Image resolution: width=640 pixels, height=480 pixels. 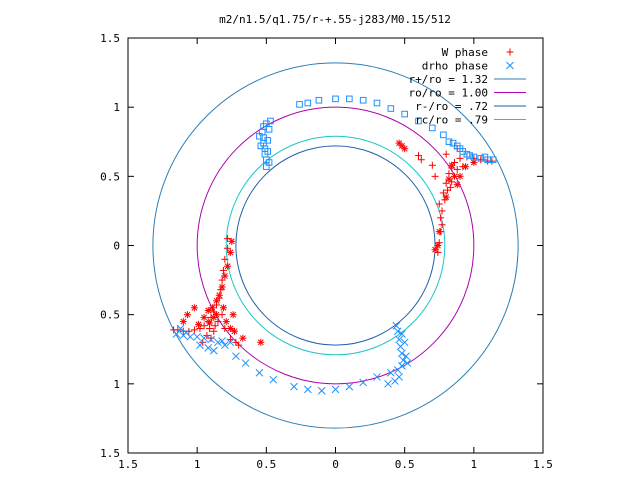 I want to click on y-tick-label: 0, so click(x=116, y=246).